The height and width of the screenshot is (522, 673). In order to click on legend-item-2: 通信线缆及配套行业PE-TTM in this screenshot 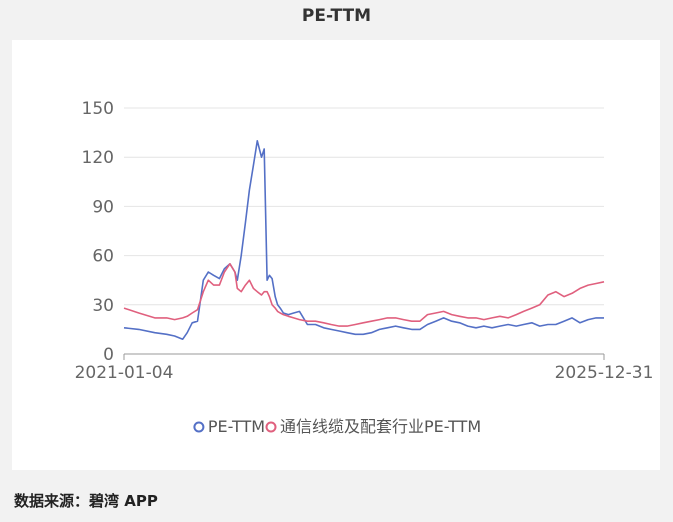, I will do `click(373, 426)`.